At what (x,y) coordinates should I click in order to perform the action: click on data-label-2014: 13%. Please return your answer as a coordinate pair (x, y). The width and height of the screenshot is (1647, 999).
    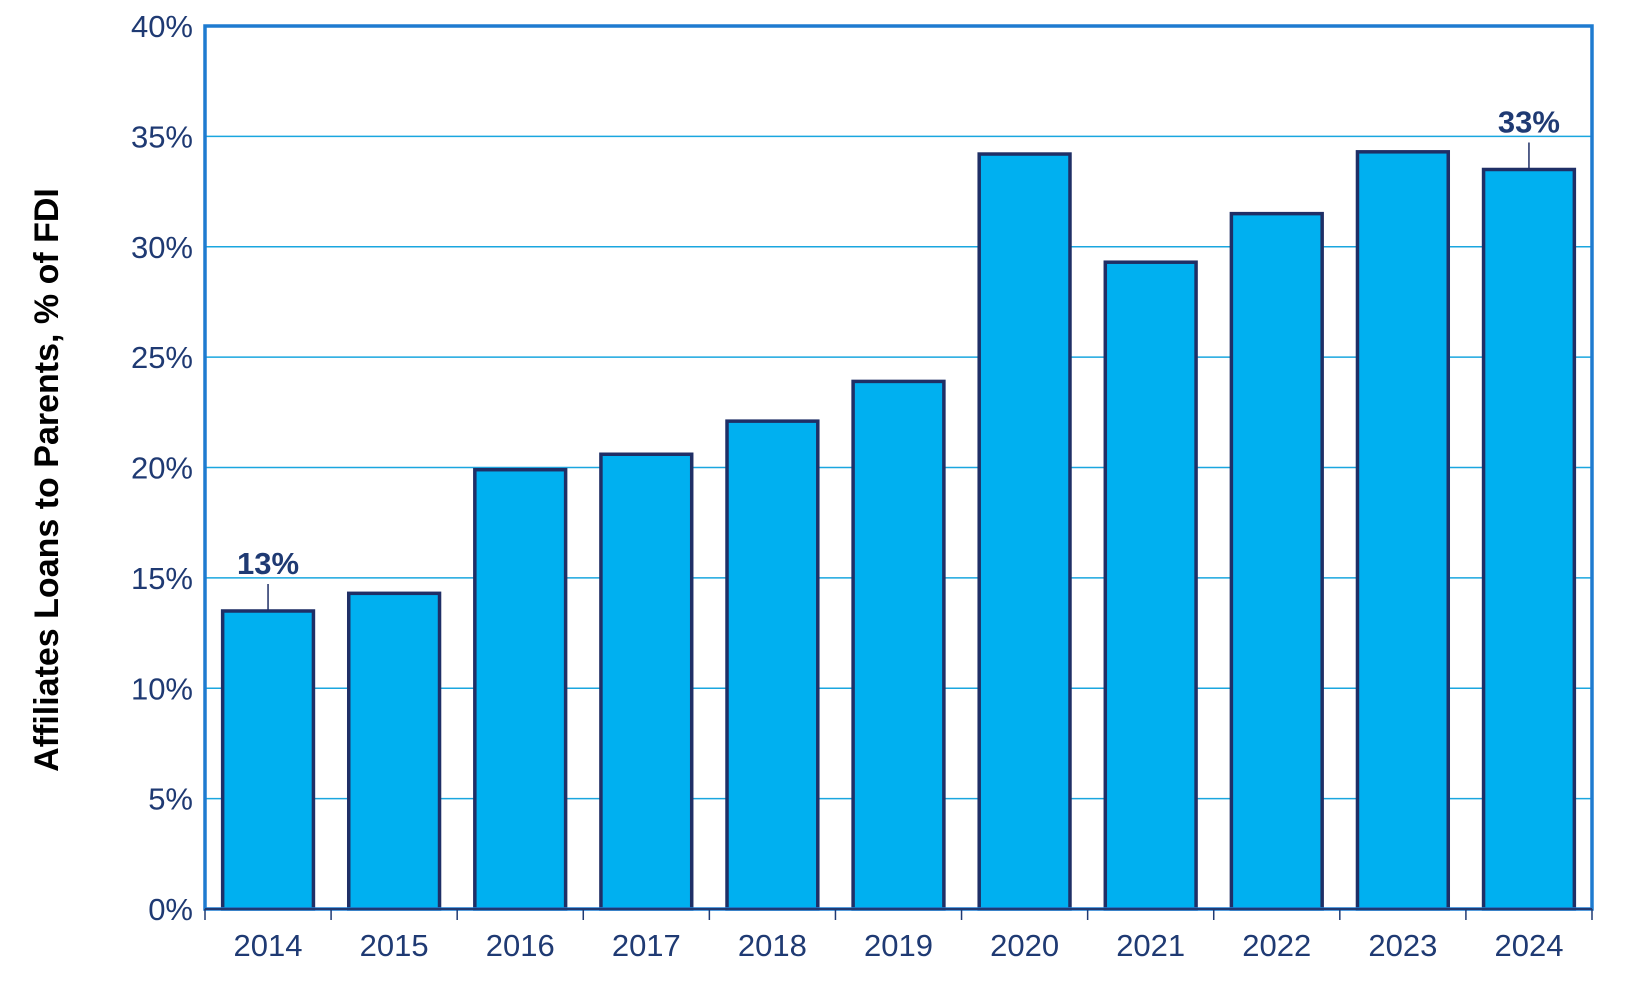
    Looking at the image, I should click on (268, 563).